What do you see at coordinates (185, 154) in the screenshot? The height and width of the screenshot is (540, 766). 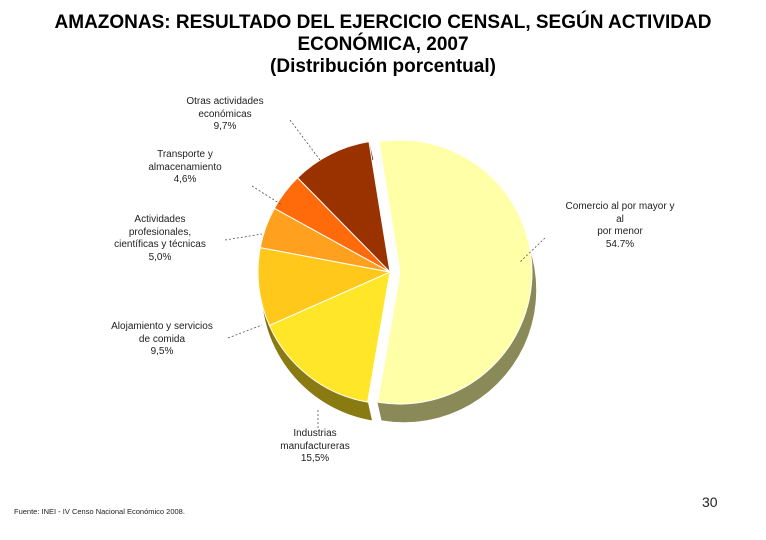 I see `slice-label-name-line: Transporte y` at bounding box center [185, 154].